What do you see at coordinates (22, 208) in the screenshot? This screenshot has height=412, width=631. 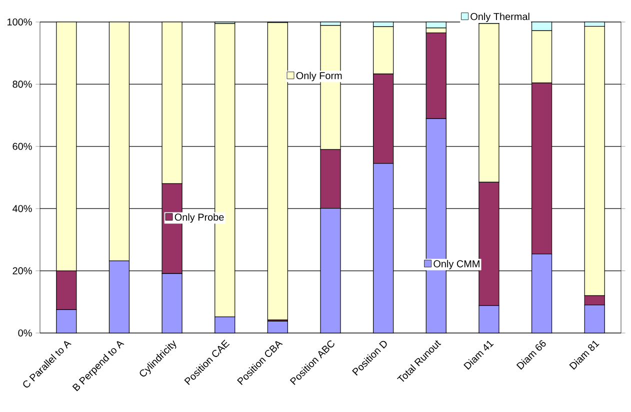 I see `y-tick-label: 40%` at bounding box center [22, 208].